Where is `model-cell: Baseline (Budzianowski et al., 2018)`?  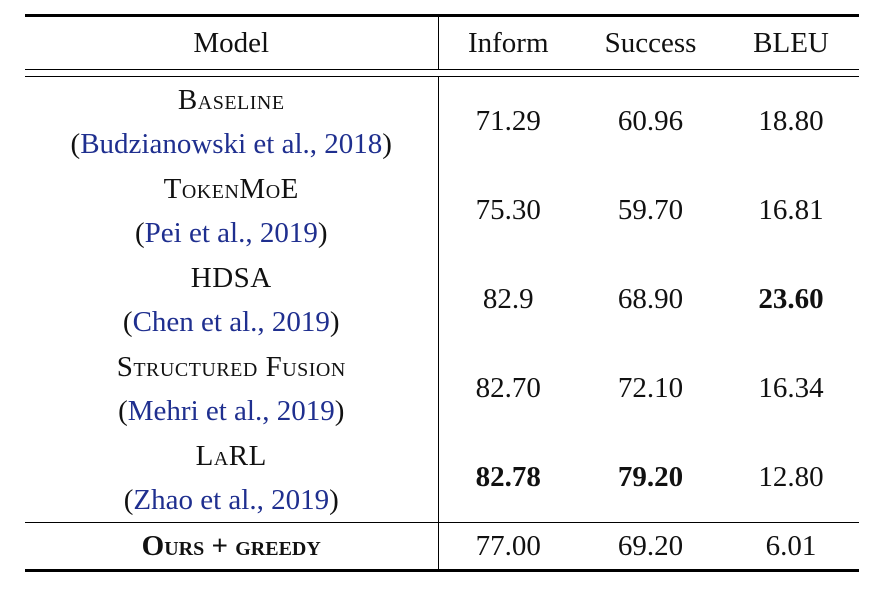 model-cell: Baseline (Budzianowski et al., 2018) is located at coordinates (232, 121).